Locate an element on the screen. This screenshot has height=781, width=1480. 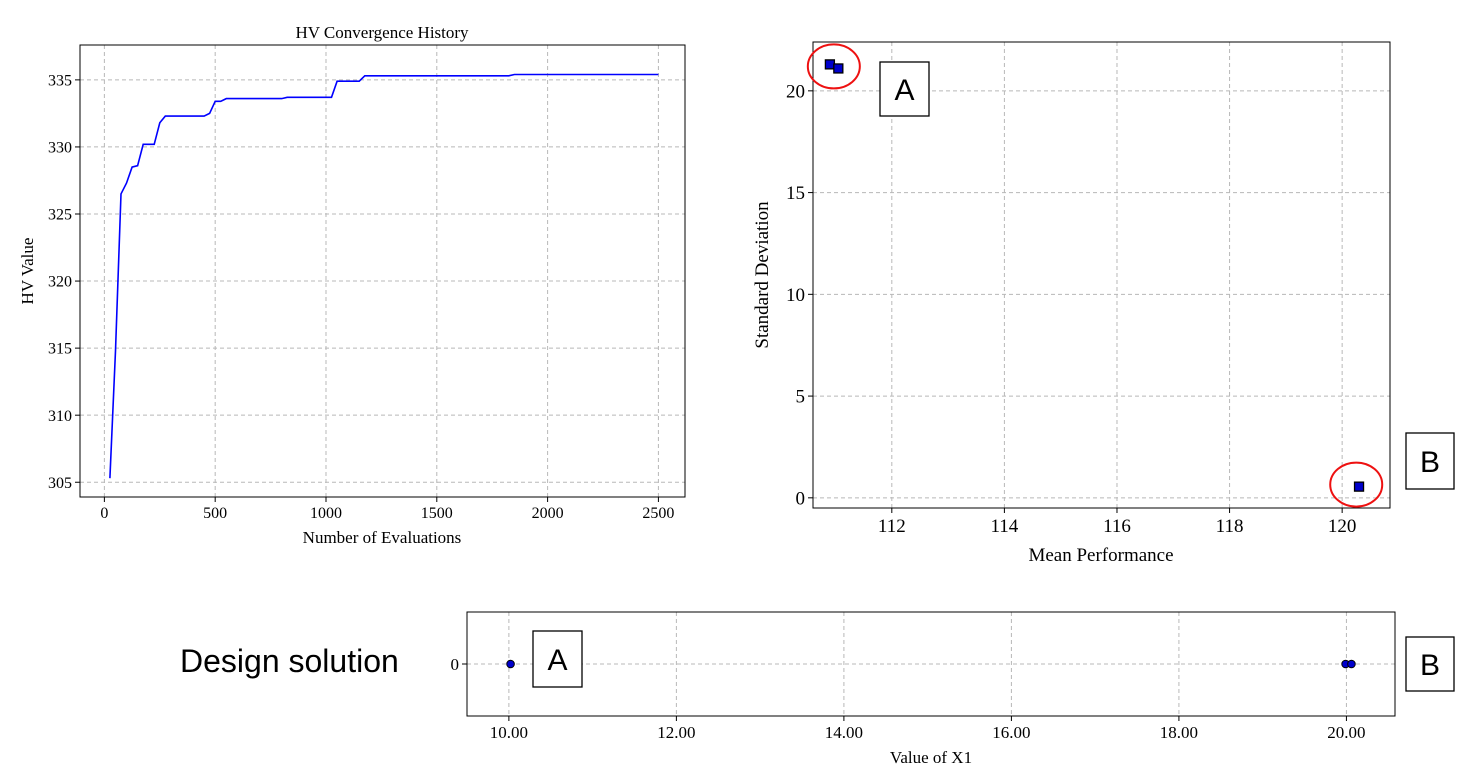
annotation-label-b-bottom: B is located at coordinates (1430, 665).